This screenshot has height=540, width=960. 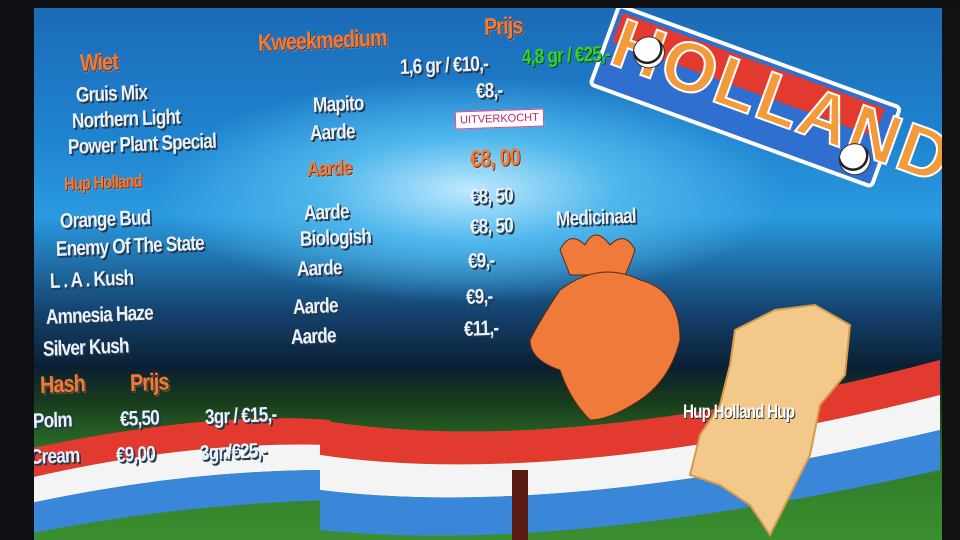 I want to click on lion-icon, so click(x=605, y=327).